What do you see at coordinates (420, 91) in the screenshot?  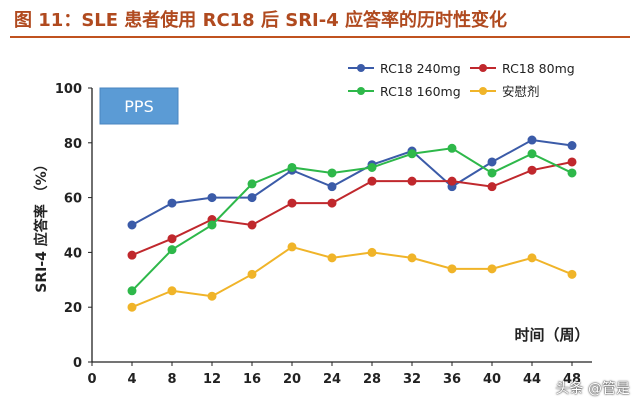 I see `legend-label: RC18 160mg` at bounding box center [420, 91].